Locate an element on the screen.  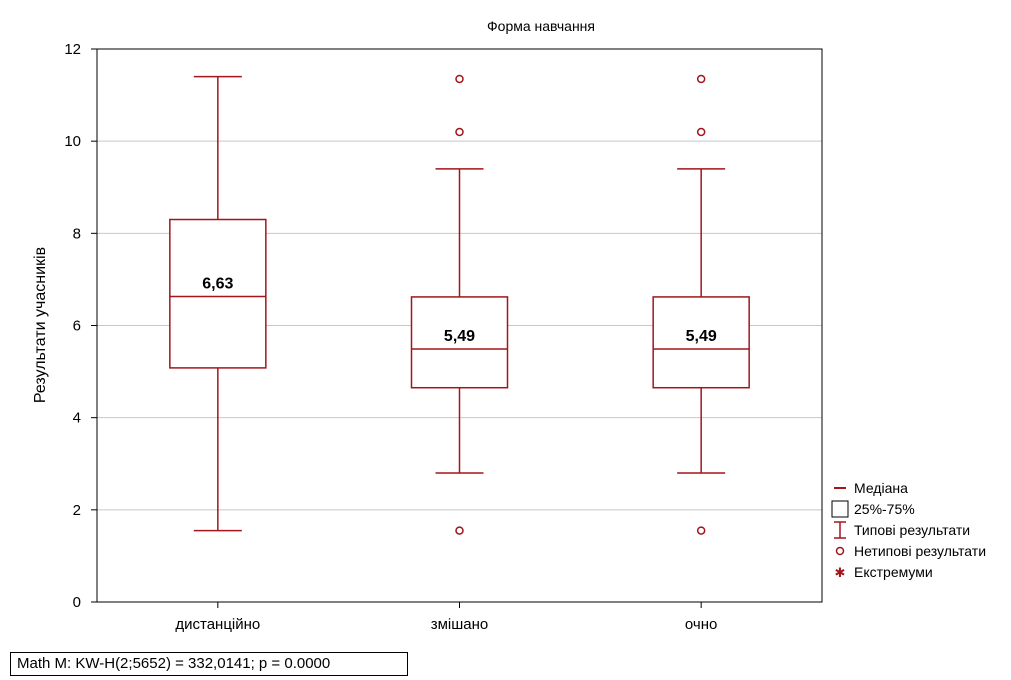
box-group: 6,63 is located at coordinates (218, 303).